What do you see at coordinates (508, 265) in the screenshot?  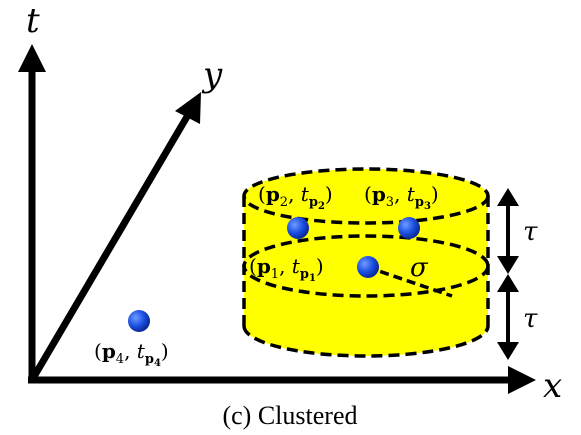 I see `tau-upper-arrowhead-bottom` at bounding box center [508, 265].